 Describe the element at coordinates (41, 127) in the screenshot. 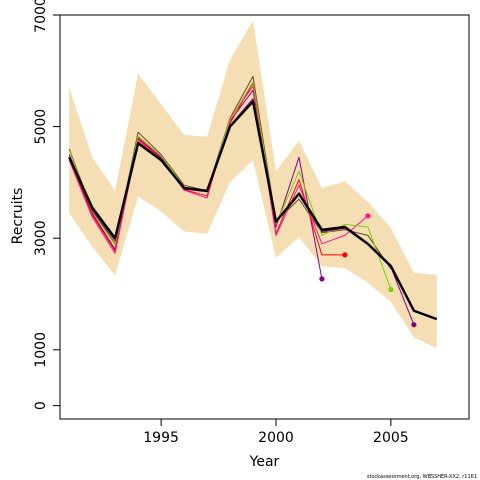

I see `y-tick-label-3: 5000` at that location.